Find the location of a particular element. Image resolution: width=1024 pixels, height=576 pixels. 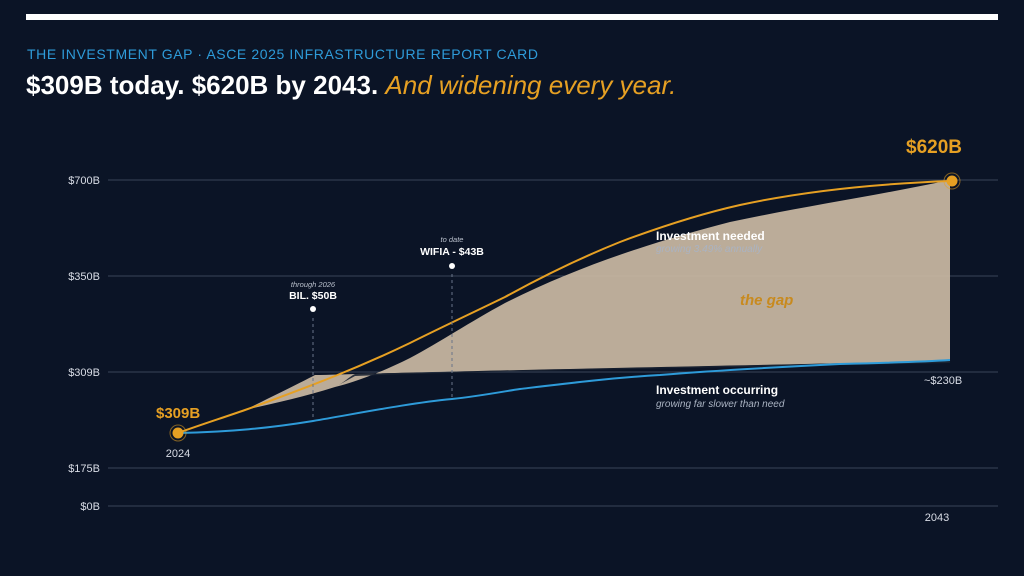

x-tick-end: 2043 is located at coordinates (937, 518).